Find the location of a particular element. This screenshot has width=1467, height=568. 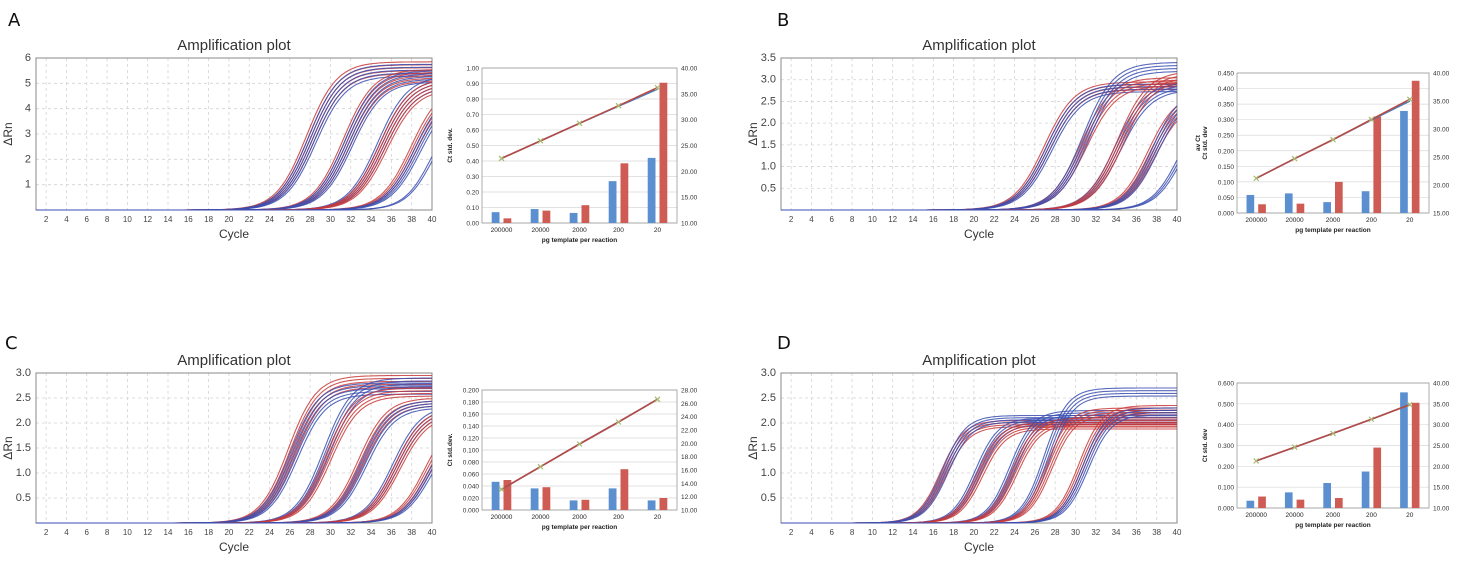

y-tick-label: 0.400 is located at coordinates (1226, 425).